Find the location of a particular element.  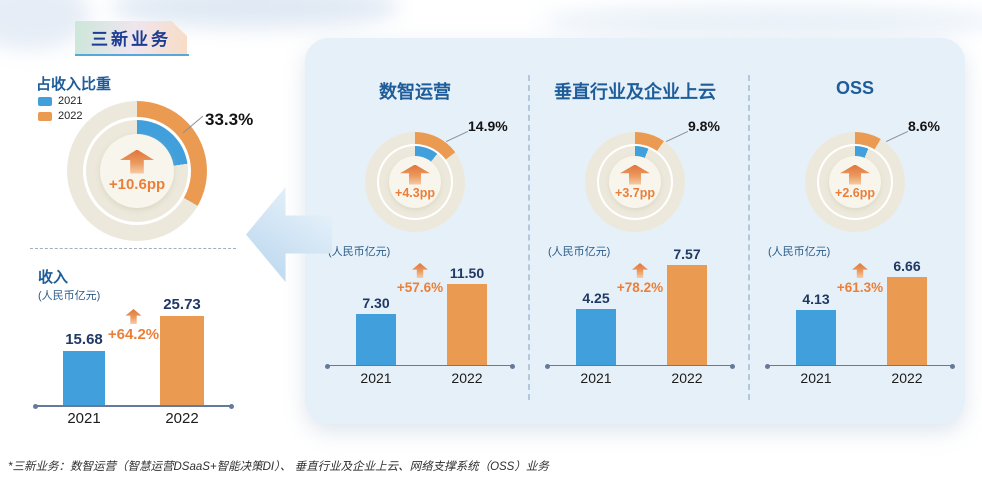

donut-center: +2.6pp is located at coordinates (855, 182).